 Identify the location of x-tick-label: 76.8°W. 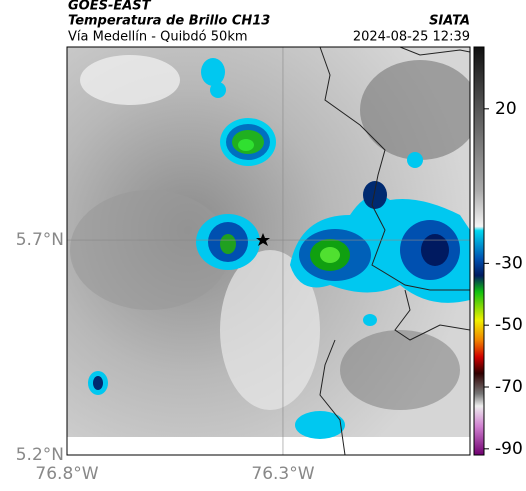
(66, 474).